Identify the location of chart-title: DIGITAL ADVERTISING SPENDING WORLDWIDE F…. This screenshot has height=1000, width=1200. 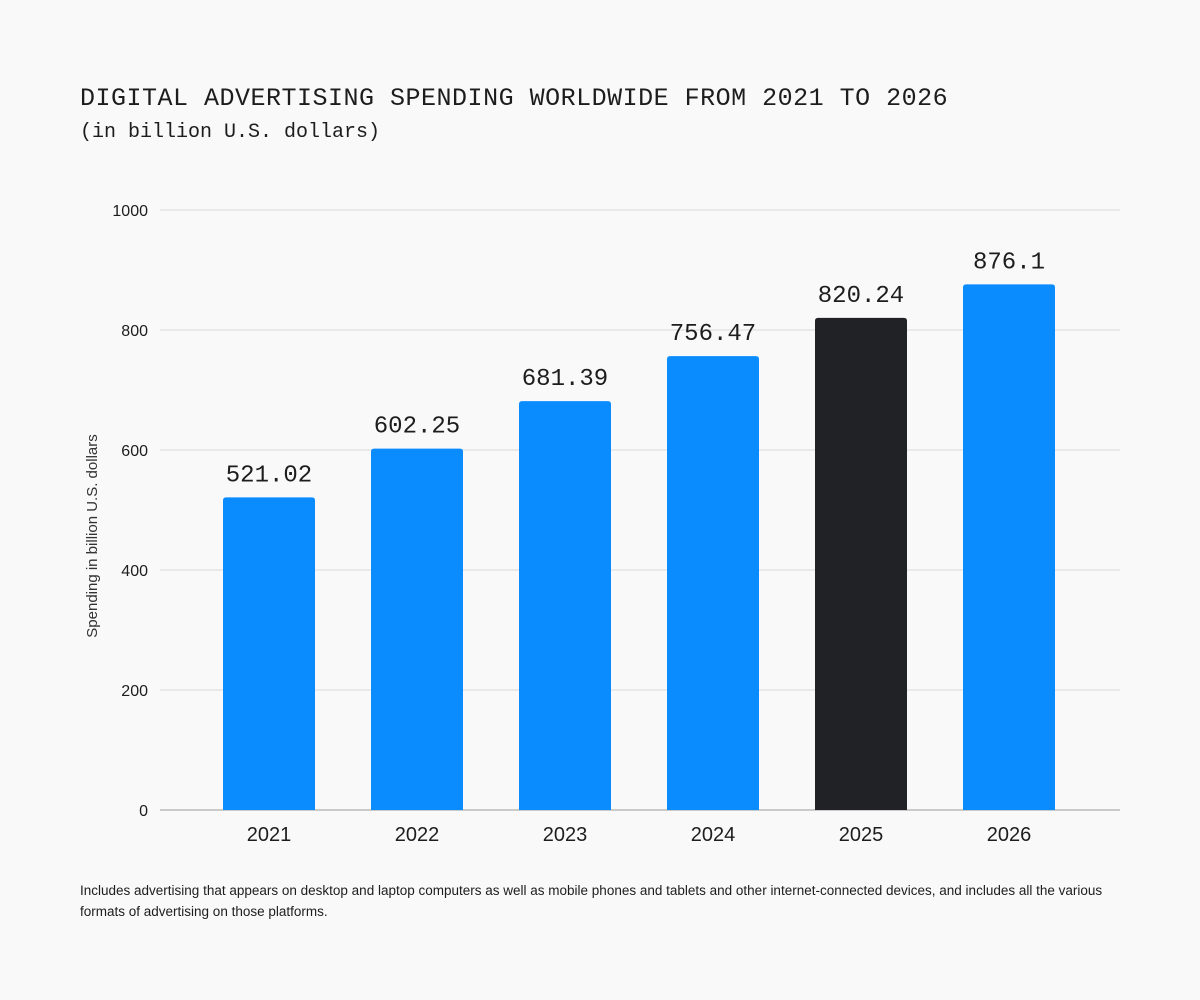
(514, 98).